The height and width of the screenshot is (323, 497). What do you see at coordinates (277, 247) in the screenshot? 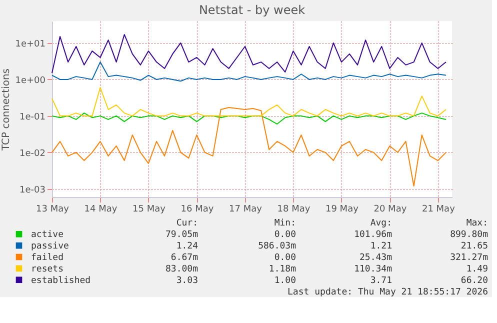
I see `text: 586.03m` at bounding box center [277, 247].